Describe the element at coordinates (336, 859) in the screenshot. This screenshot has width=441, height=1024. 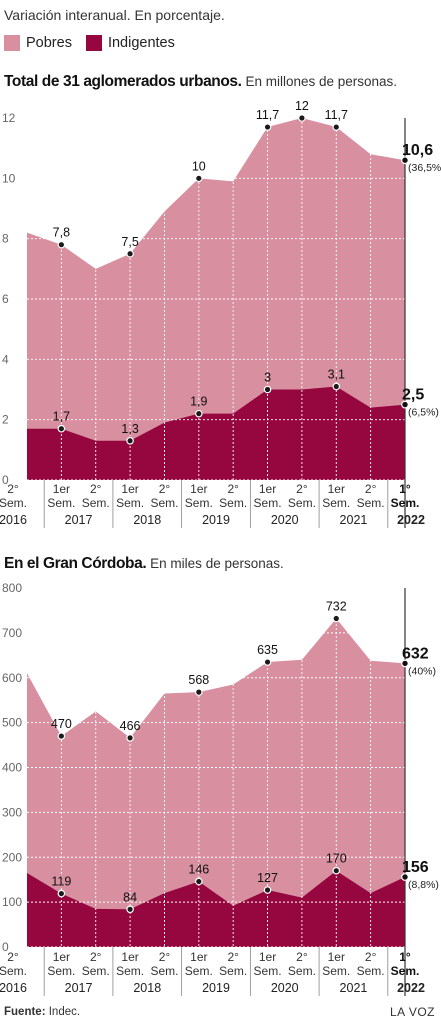
I see `data-label-indigentes: 170` at that location.